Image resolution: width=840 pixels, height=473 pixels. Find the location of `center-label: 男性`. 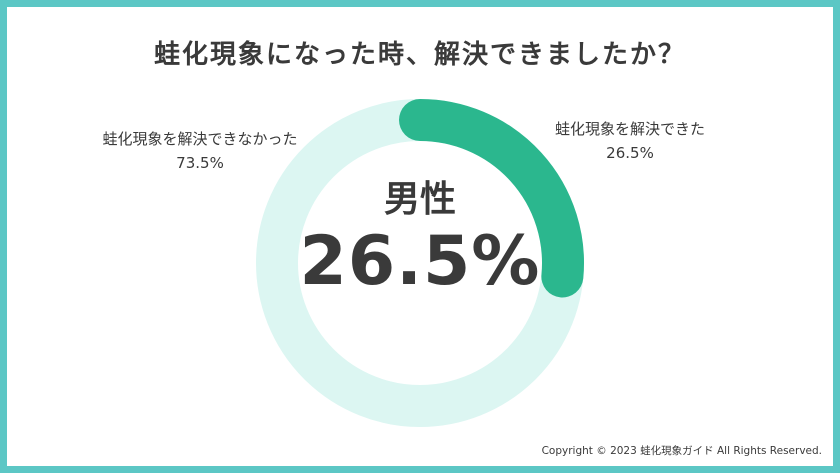

center-label: 男性 is located at coordinates (419, 199).